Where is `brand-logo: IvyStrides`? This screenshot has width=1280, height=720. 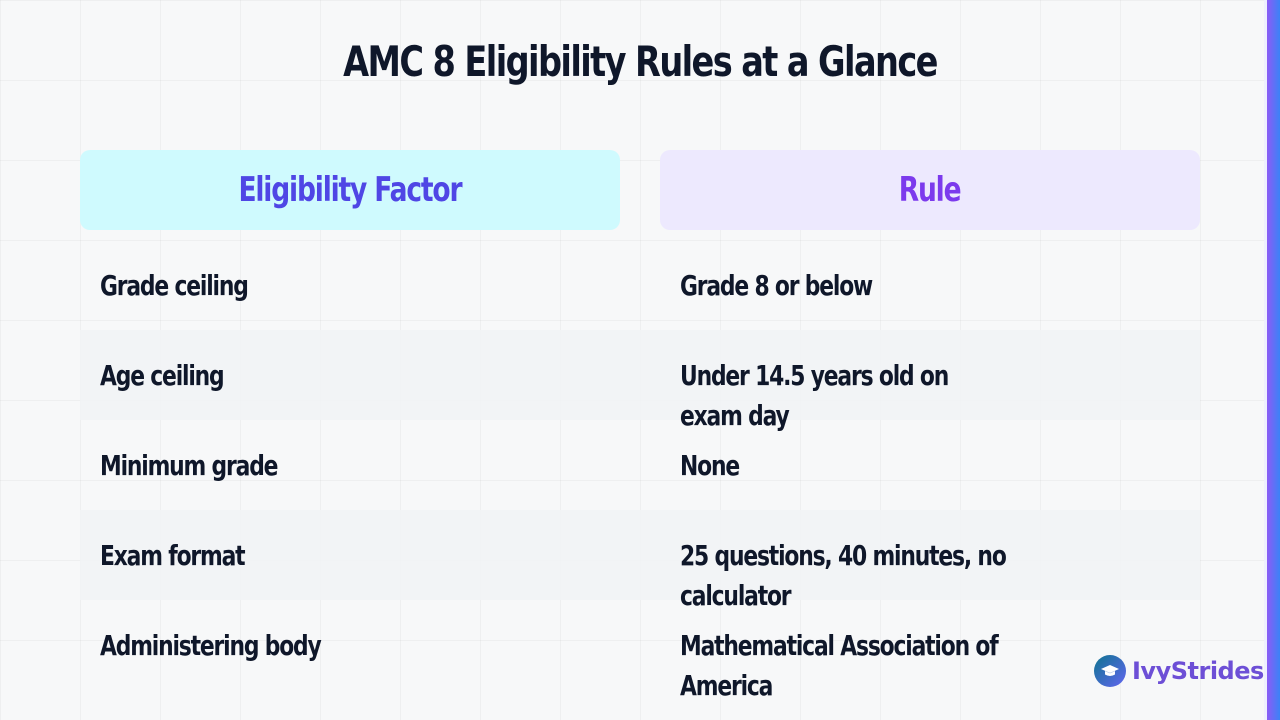
brand-logo: IvyStrides is located at coordinates (1179, 671).